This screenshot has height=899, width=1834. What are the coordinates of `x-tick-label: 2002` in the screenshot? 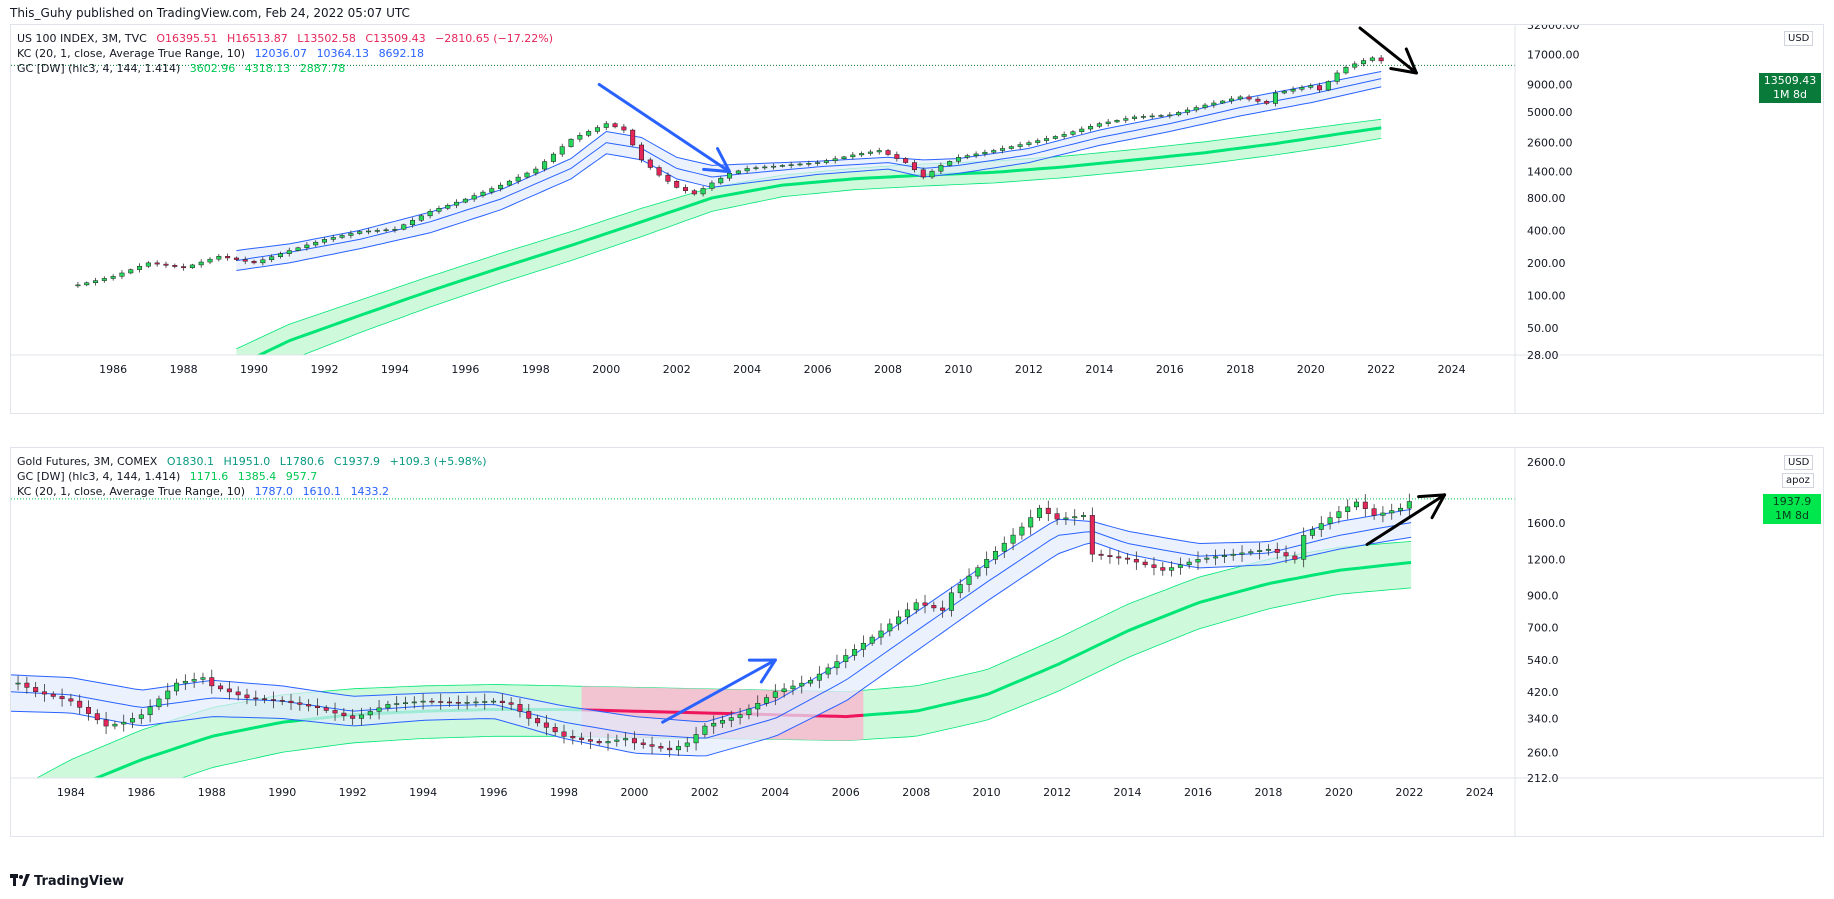 It's located at (677, 369).